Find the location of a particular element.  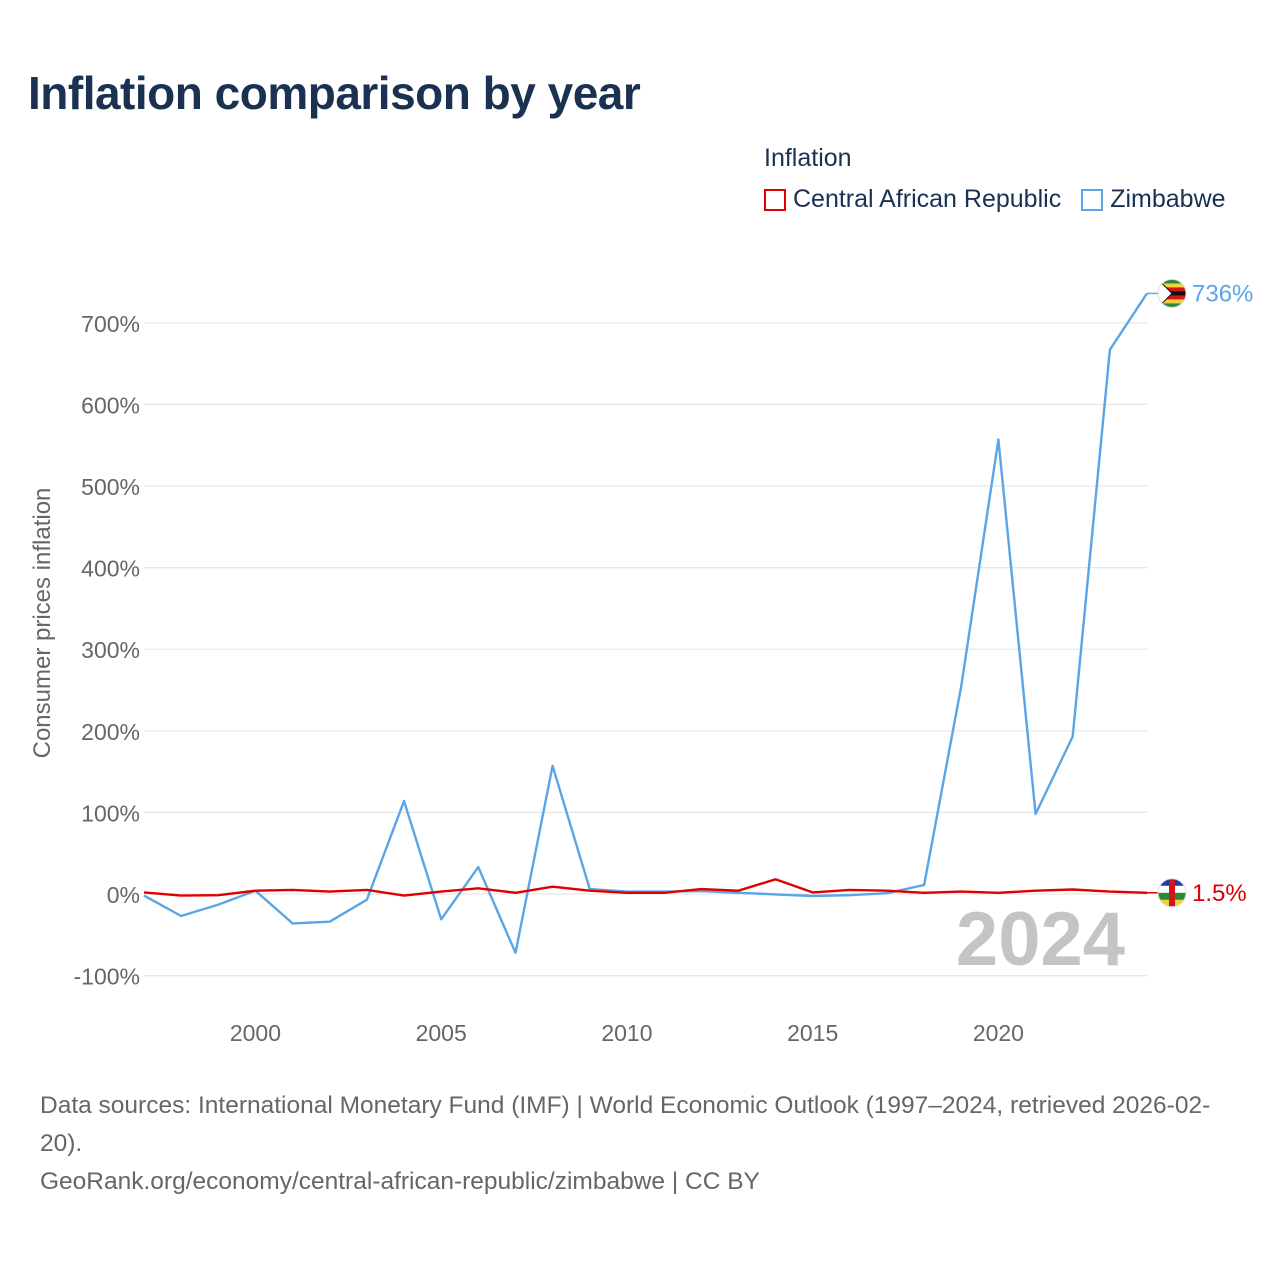

end-label-central-african-republic: 1.5% is located at coordinates (1219, 893).